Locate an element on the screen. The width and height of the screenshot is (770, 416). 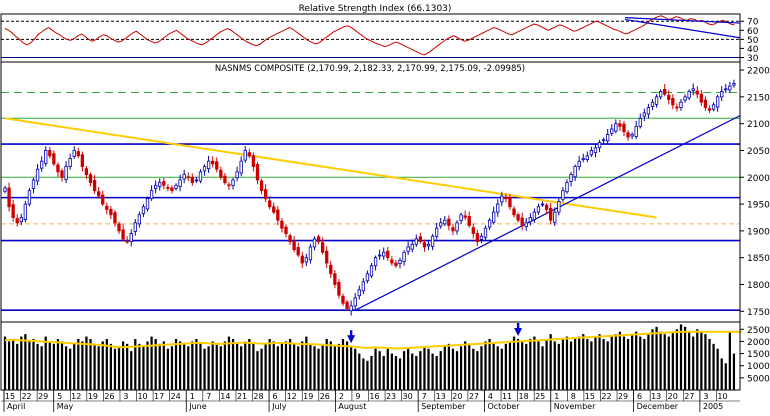
y-tick-label: 1900 is located at coordinates (758, 232).